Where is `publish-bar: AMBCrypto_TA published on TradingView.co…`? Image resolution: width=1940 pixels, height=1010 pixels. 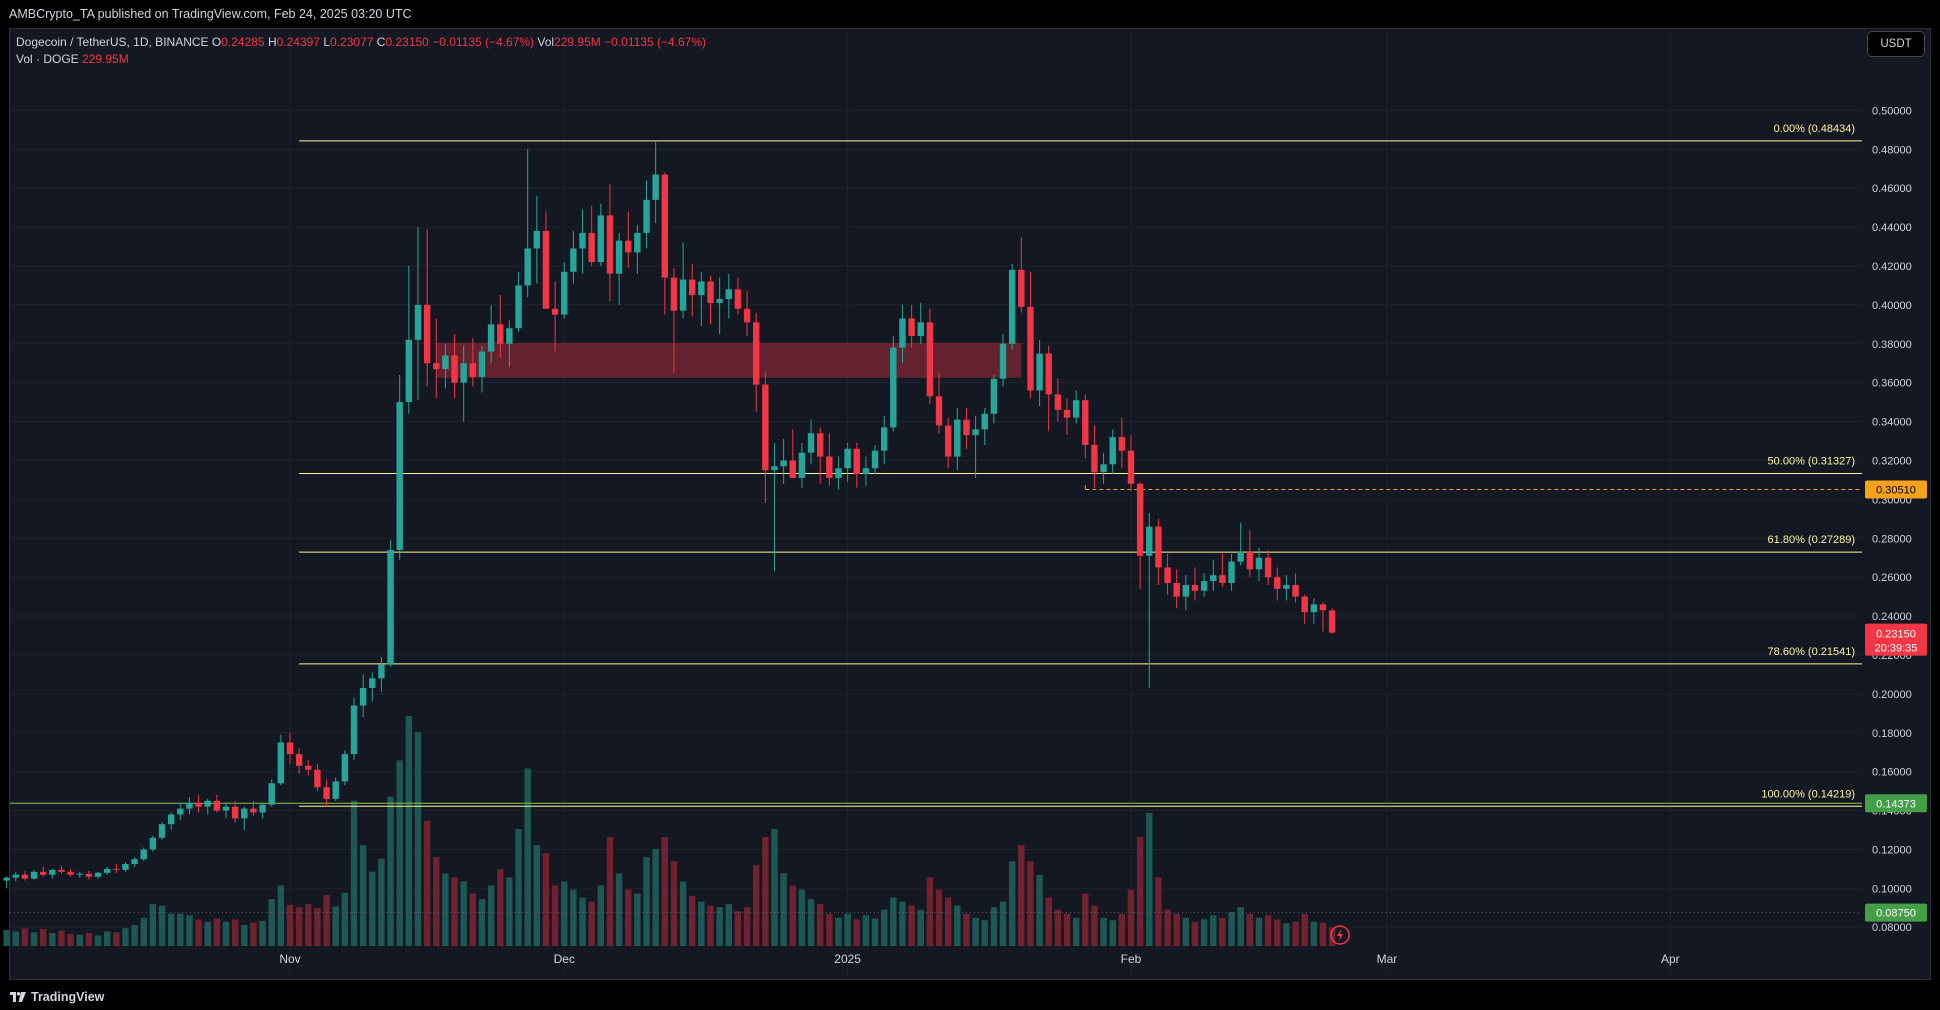
publish-bar: AMBCrypto_TA published on TradingView.co… is located at coordinates (970, 14).